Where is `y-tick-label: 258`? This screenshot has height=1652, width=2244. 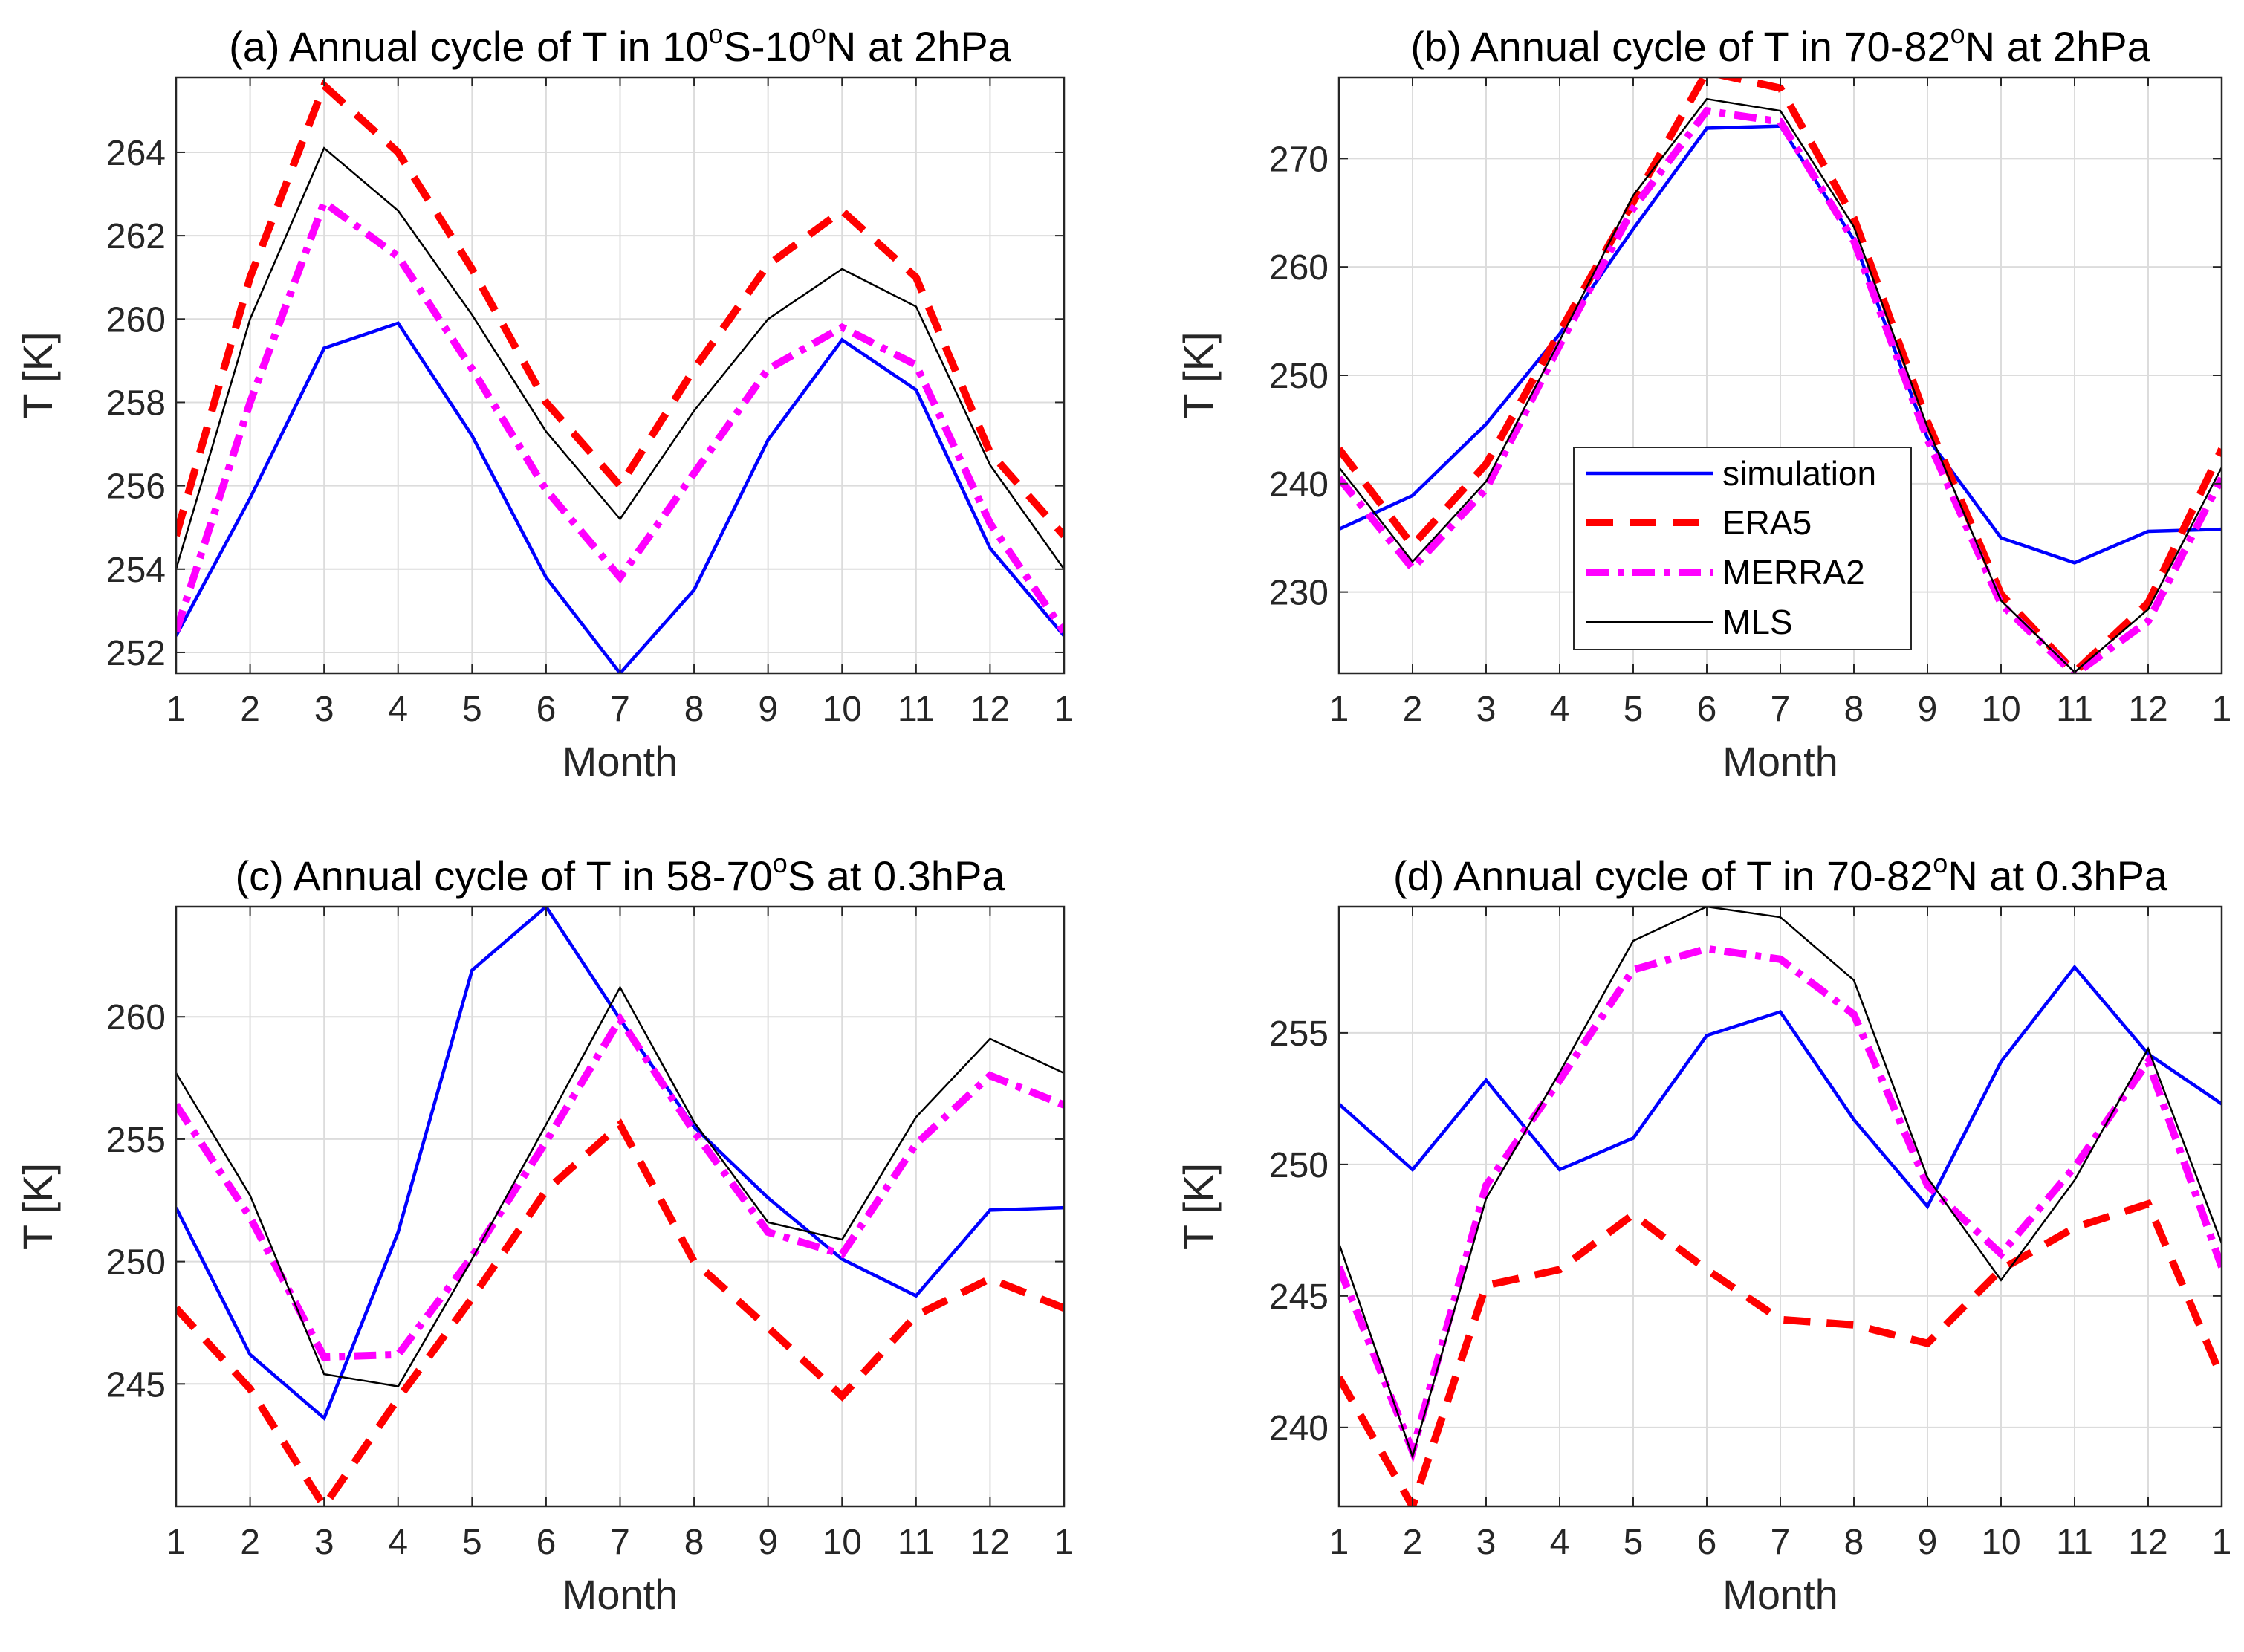
y-tick-label: 258 is located at coordinates (136, 403).